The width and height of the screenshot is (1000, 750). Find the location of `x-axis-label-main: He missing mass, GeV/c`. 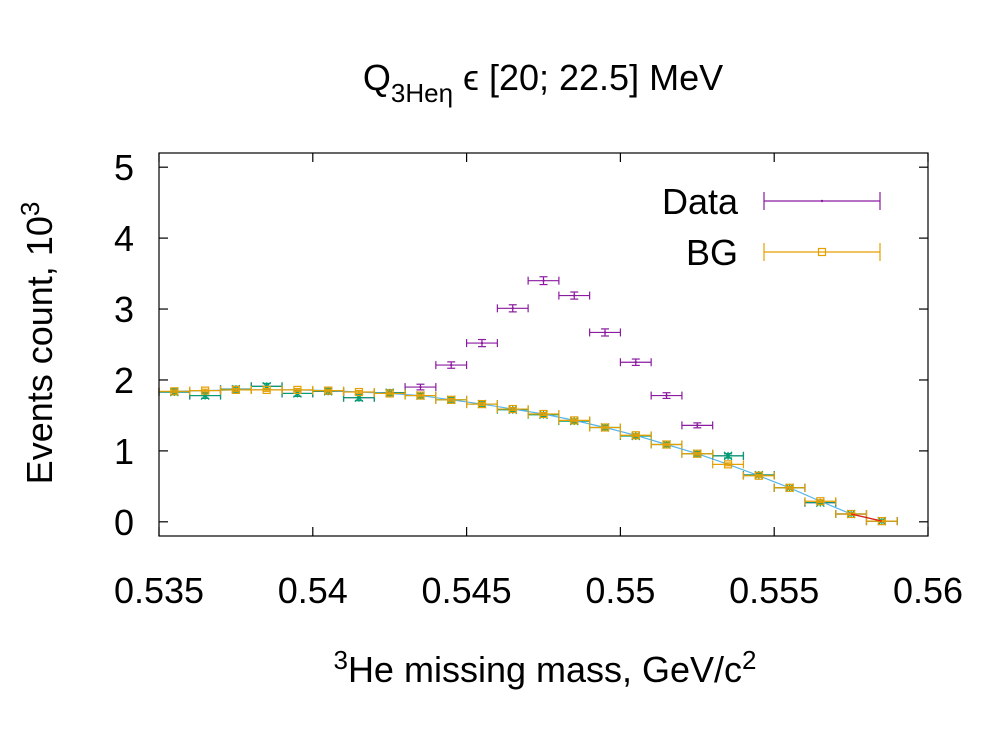

x-axis-label-main: He missing mass, GeV/c is located at coordinates (545, 669).